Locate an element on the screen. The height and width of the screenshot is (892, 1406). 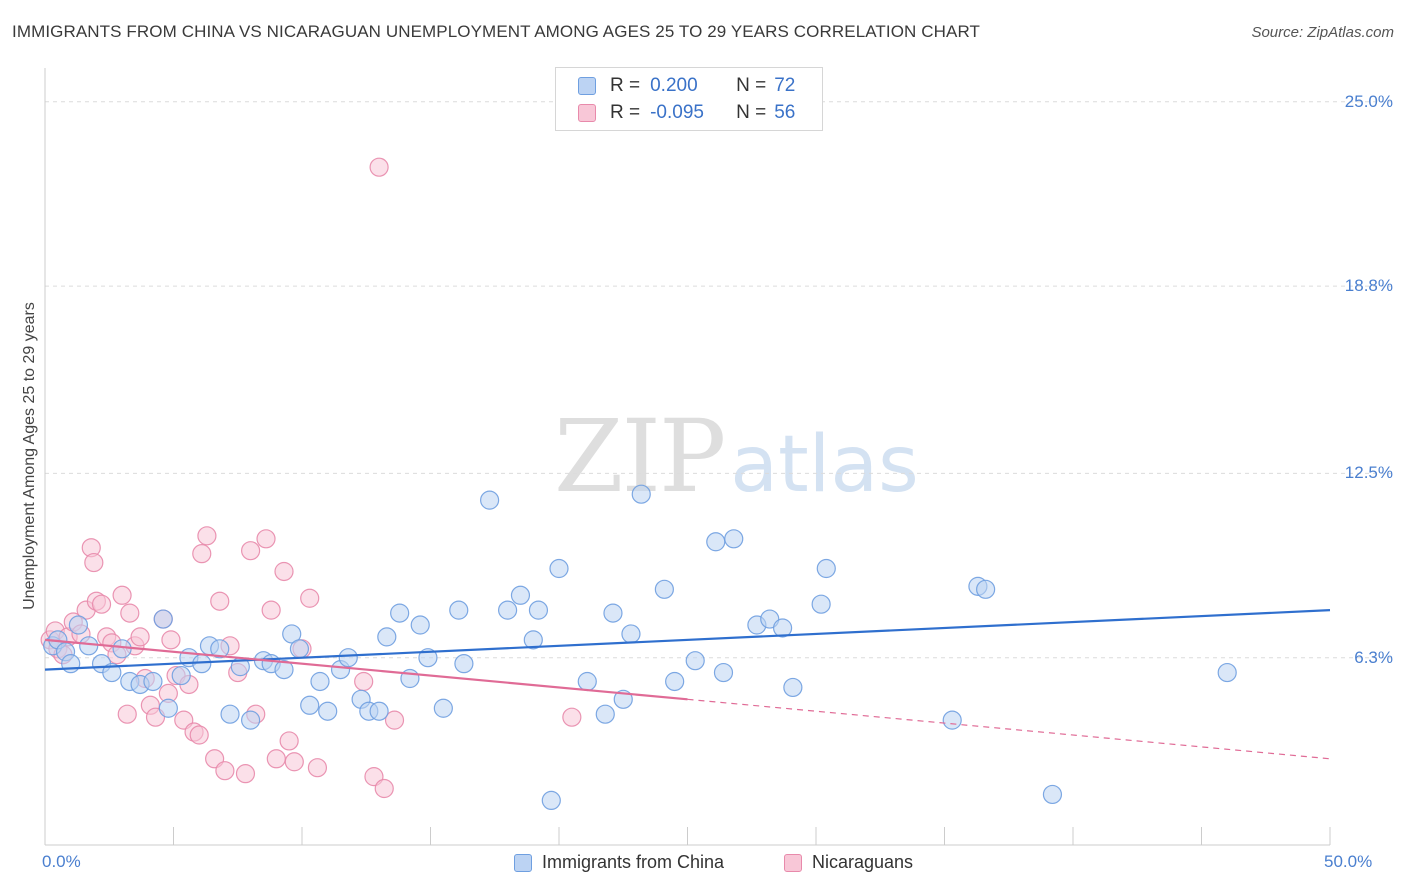
legend-row-nicaraguans: R = -0.095 N = 56 is located at coordinates (686, 113).